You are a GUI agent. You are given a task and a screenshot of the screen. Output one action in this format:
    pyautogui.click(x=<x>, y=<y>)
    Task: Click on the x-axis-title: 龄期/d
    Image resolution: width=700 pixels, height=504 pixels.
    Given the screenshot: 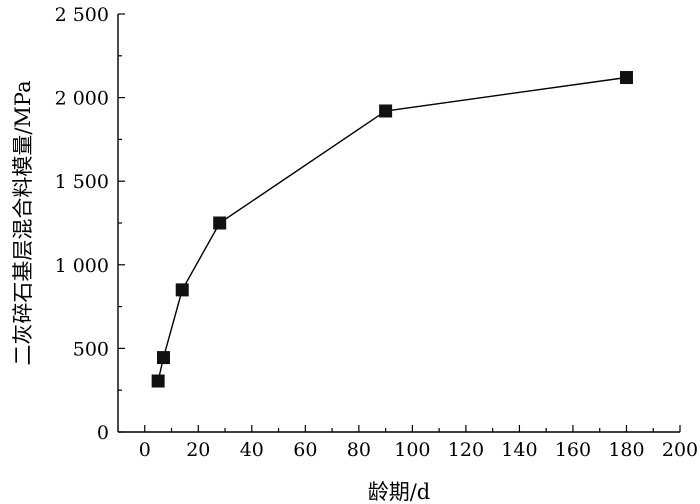 What is the action you would take?
    pyautogui.click(x=399, y=492)
    